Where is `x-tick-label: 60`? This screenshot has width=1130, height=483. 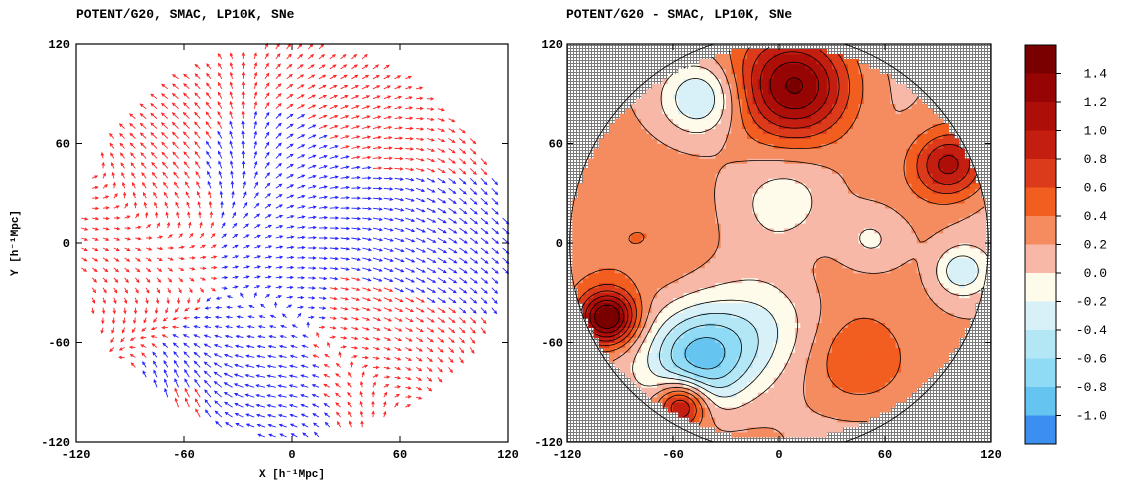
x-tick-label: 60 is located at coordinates (400, 455).